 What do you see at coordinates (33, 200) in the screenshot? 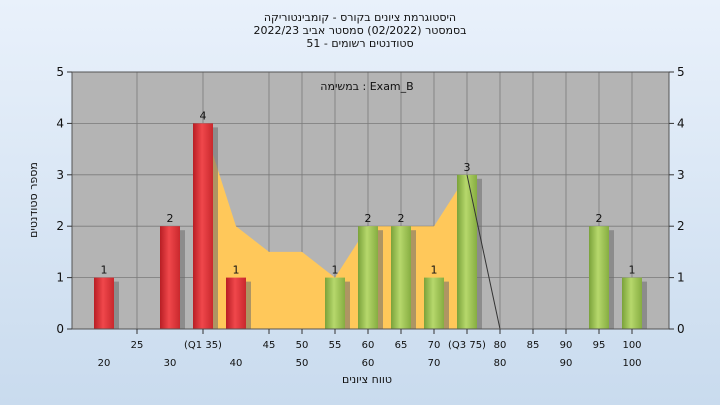
I see `y-axis-label: מספר סטודנטים` at bounding box center [33, 200].